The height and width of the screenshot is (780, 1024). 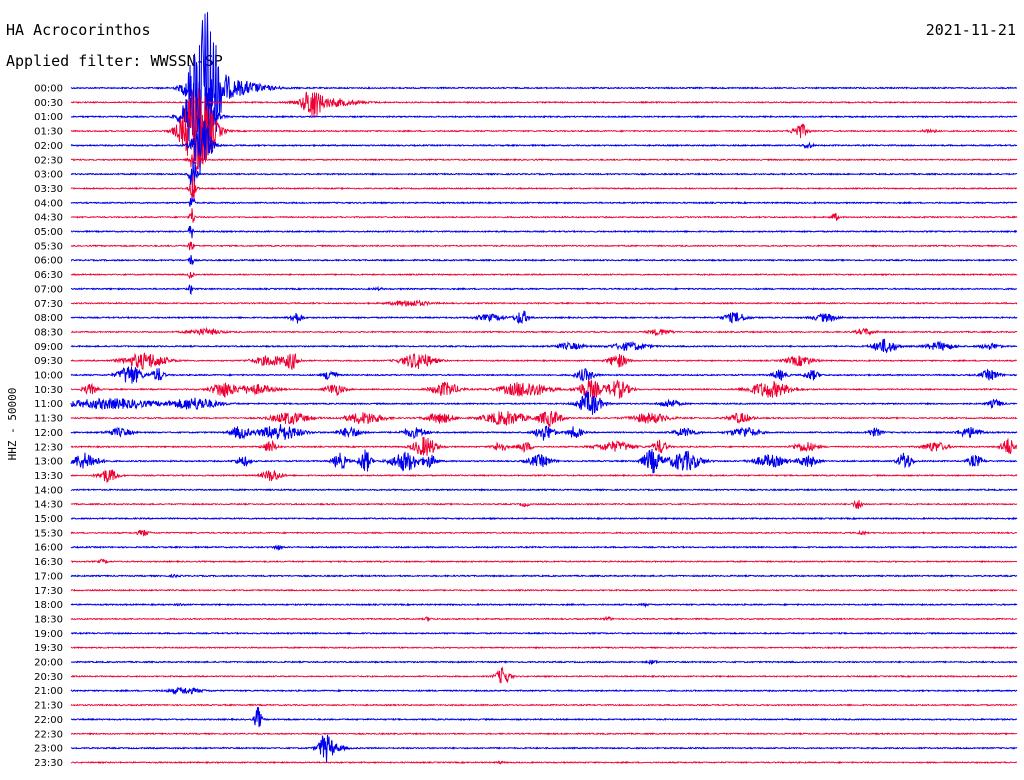 What do you see at coordinates (48, 289) in the screenshot?
I see `tick-label: 07:00` at bounding box center [48, 289].